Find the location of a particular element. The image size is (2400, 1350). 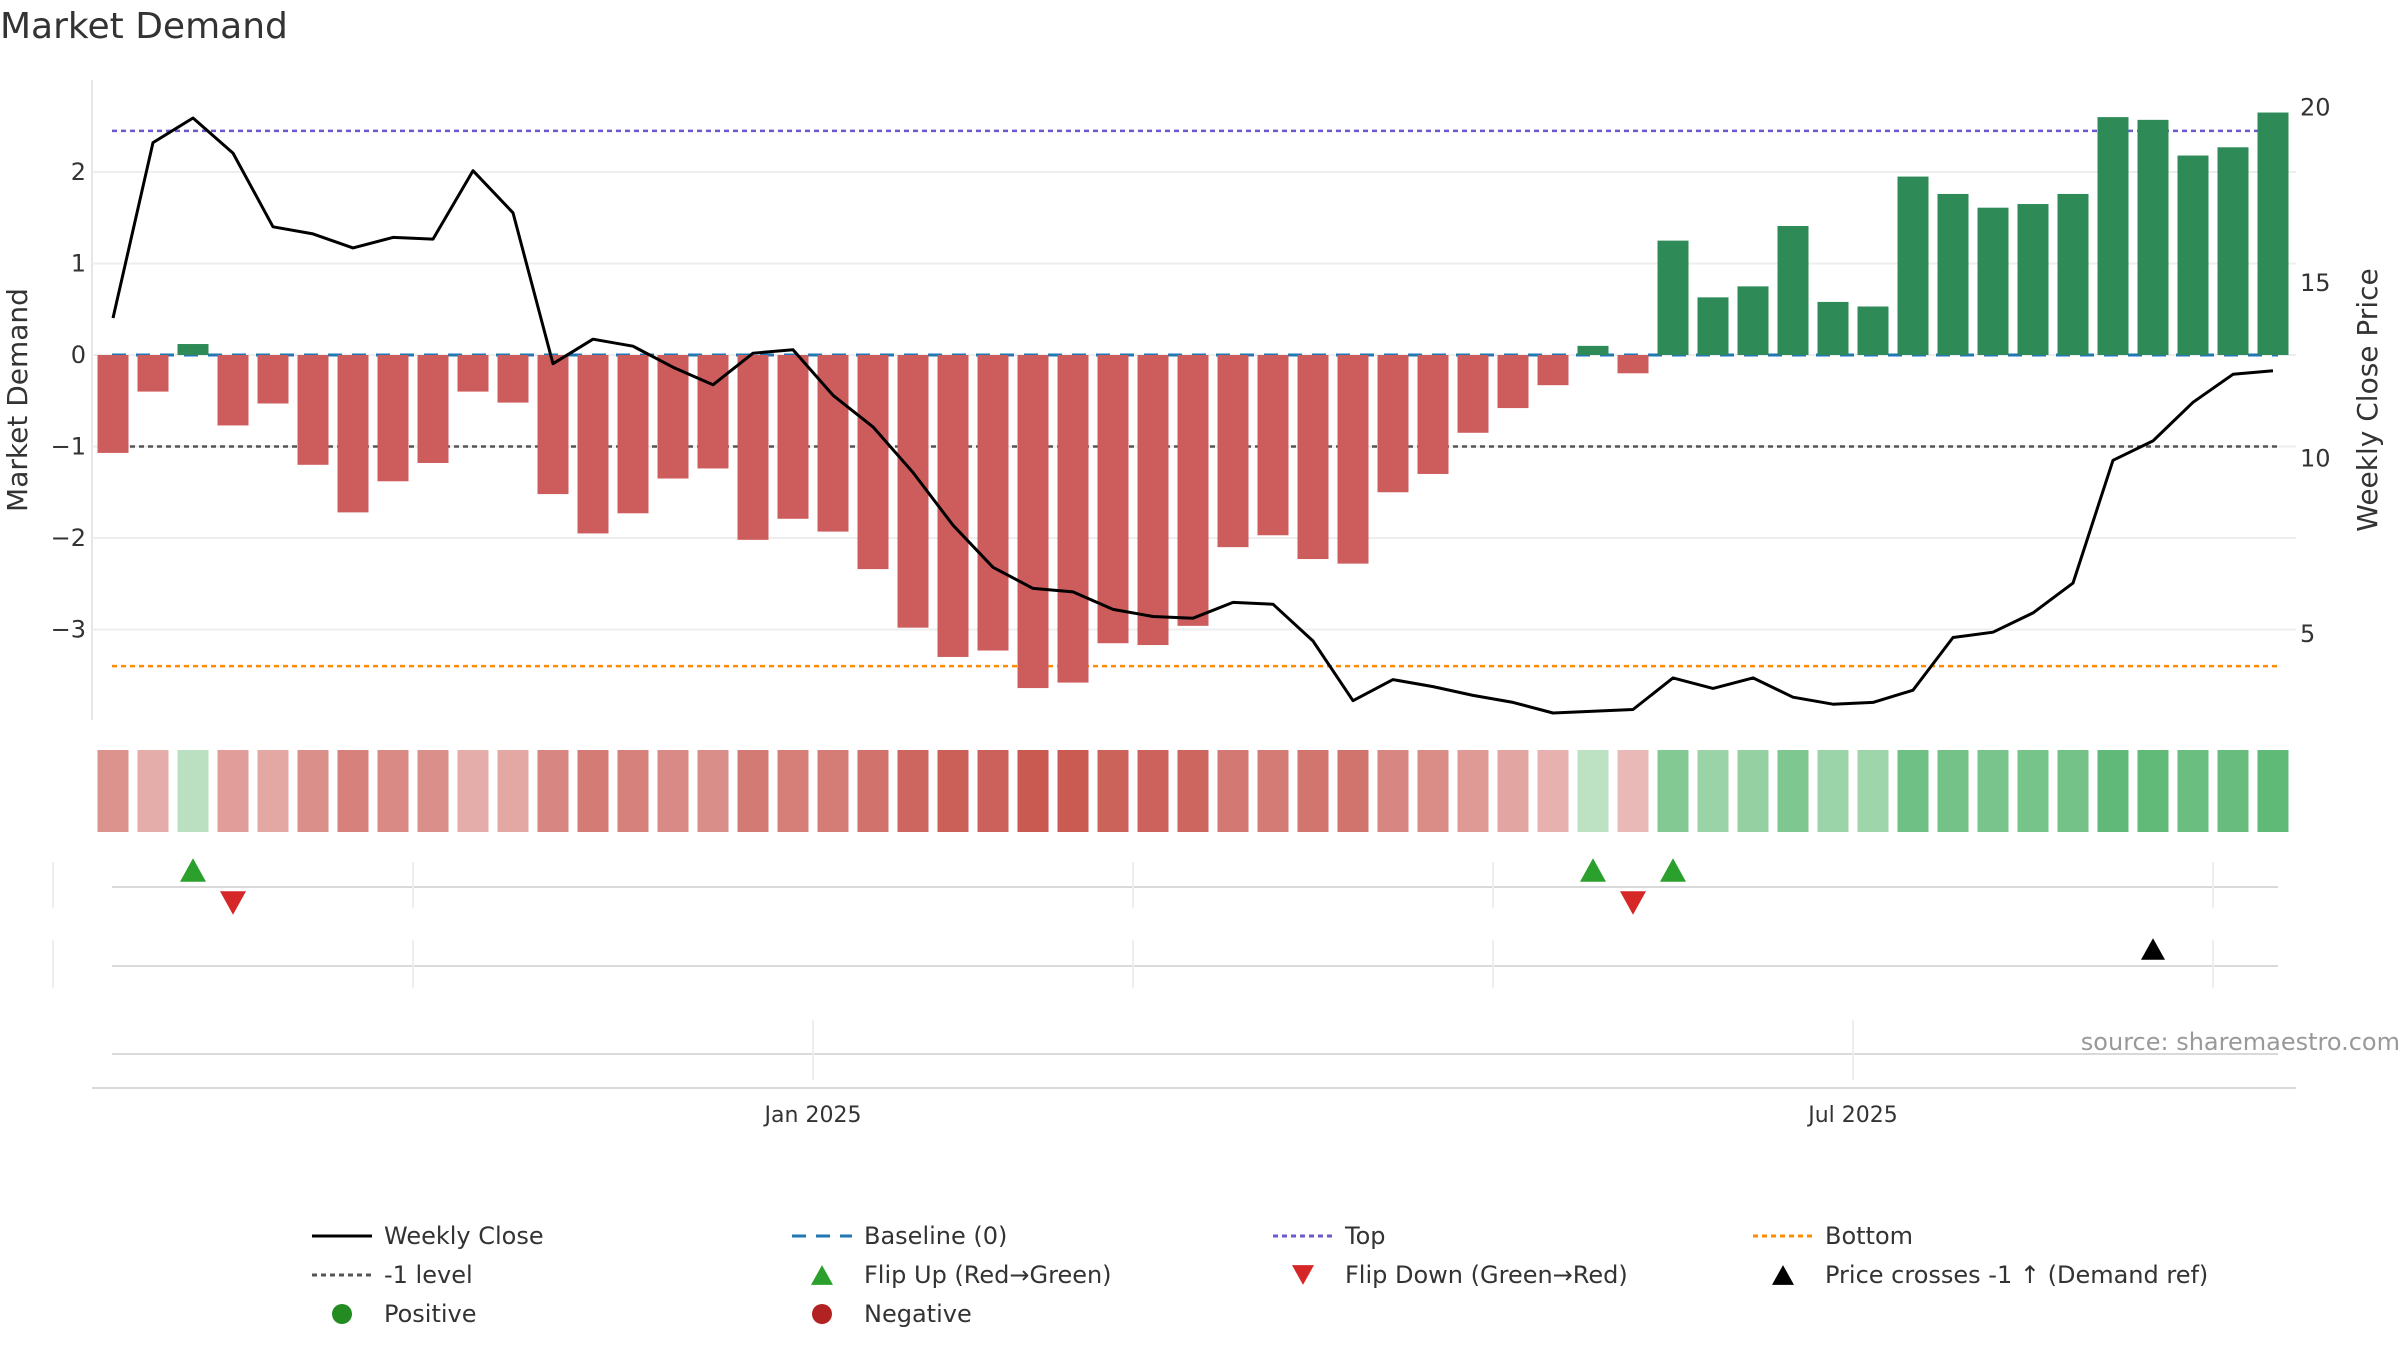

legend-item-9: Negative is located at coordinates (892, 1314).